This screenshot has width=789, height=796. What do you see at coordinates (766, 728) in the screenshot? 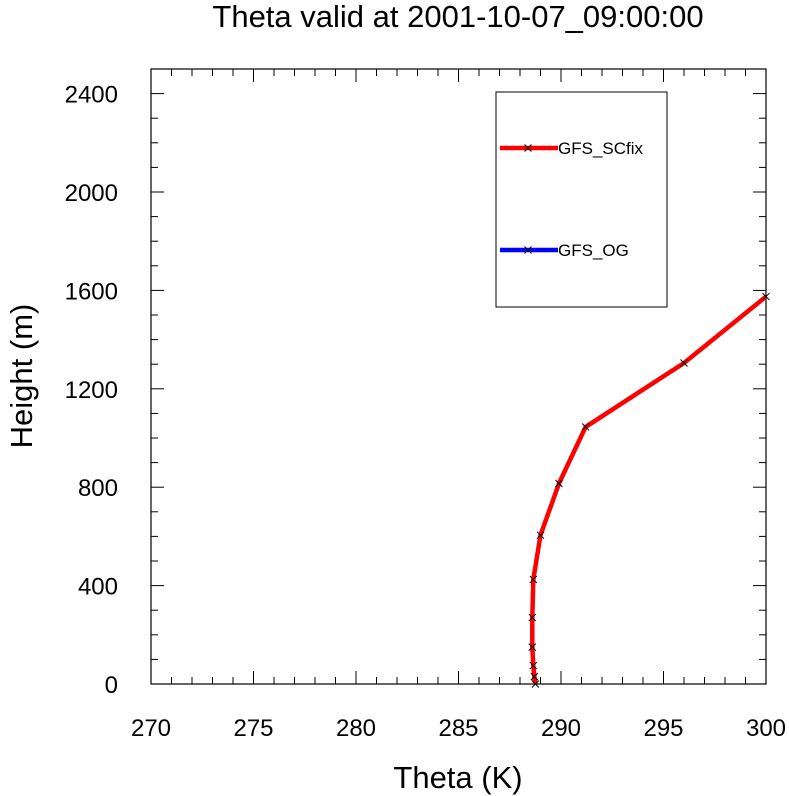
I see `x-tick-label: 300` at bounding box center [766, 728].